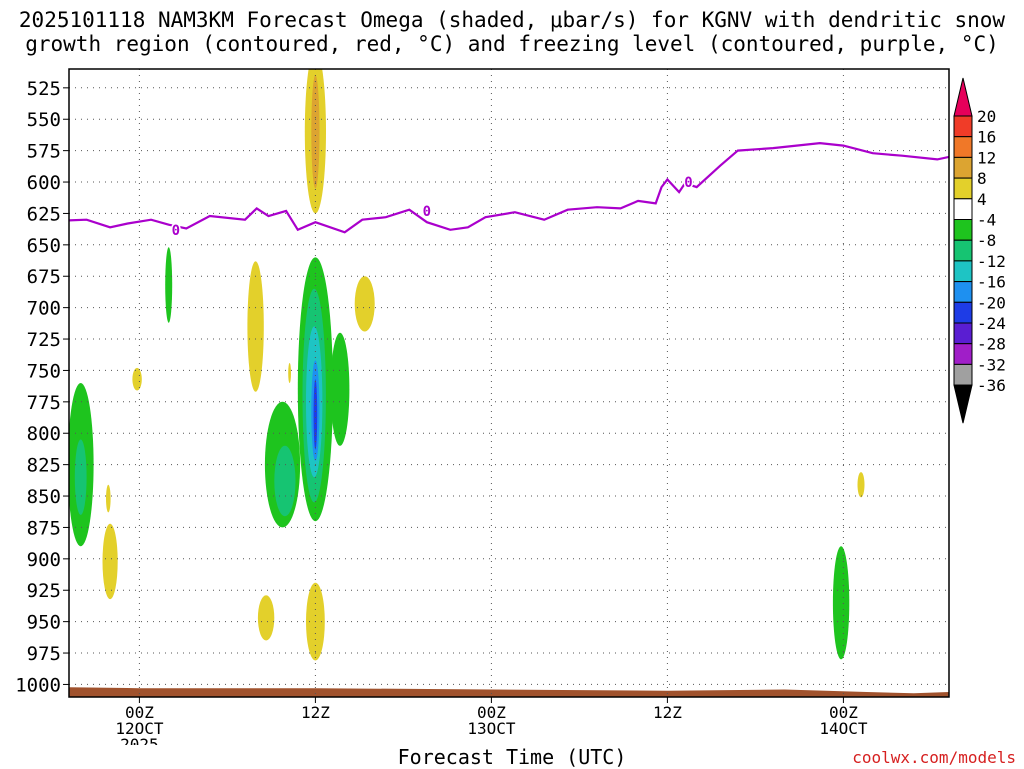 The height and width of the screenshot is (769, 1024). Describe the element at coordinates (991, 385) in the screenshot. I see `colorbar-label: -36` at that location.